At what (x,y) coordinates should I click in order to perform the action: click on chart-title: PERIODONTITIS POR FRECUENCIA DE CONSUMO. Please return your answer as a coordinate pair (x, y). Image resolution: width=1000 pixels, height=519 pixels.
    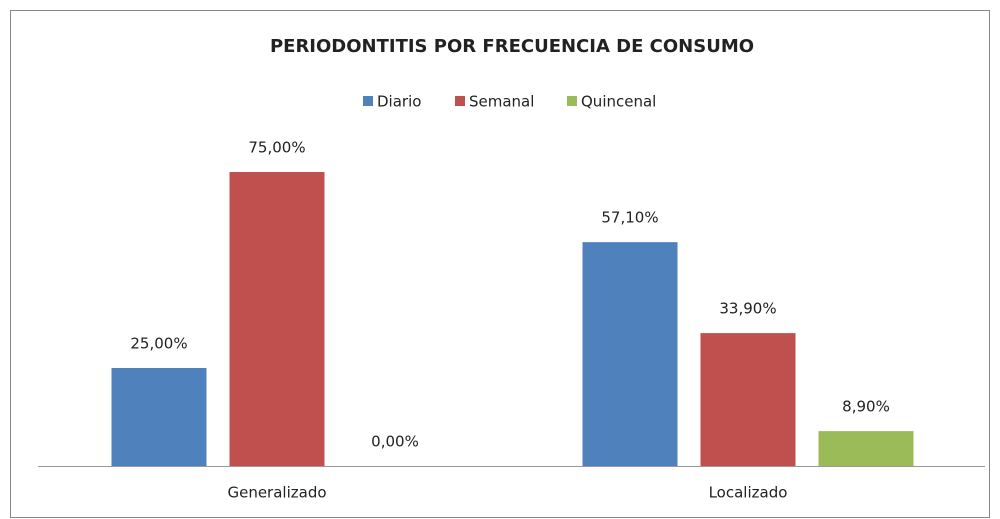
    Looking at the image, I should click on (512, 46).